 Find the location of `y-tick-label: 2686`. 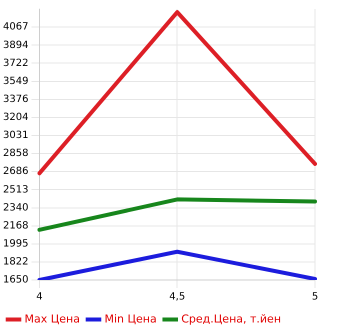

y-tick-label: 2686 is located at coordinates (15, 172).